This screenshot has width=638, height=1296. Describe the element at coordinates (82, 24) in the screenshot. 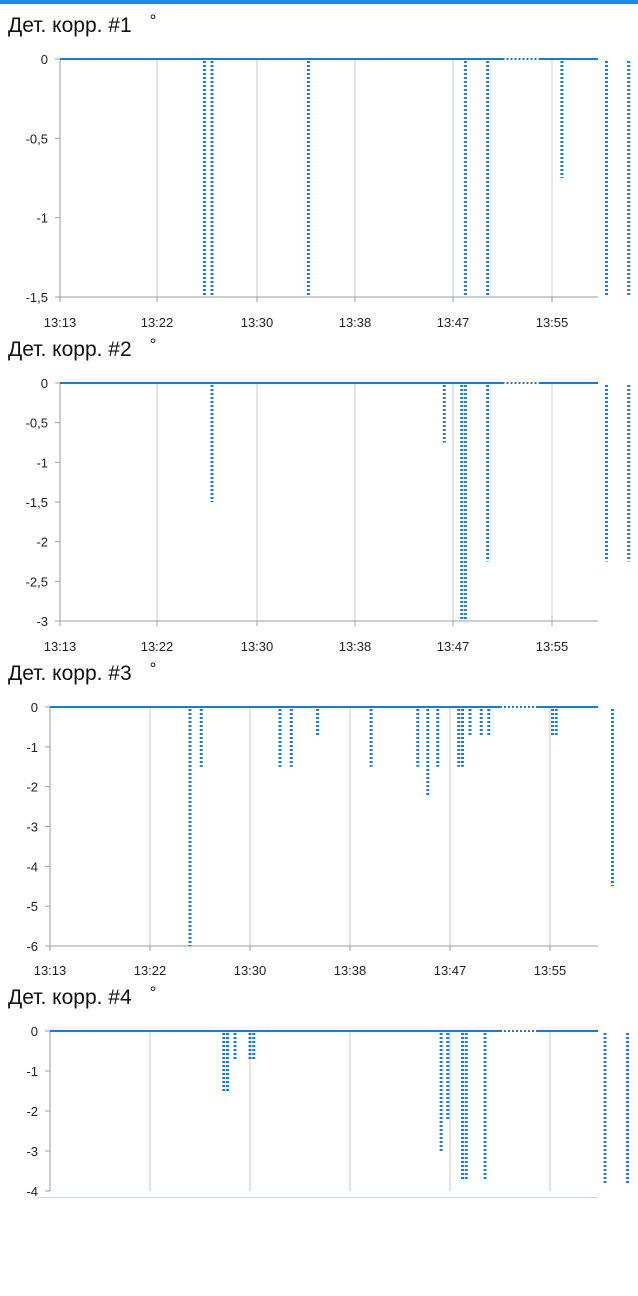

I see `chart-title: Дет. корр. #1 °` at that location.